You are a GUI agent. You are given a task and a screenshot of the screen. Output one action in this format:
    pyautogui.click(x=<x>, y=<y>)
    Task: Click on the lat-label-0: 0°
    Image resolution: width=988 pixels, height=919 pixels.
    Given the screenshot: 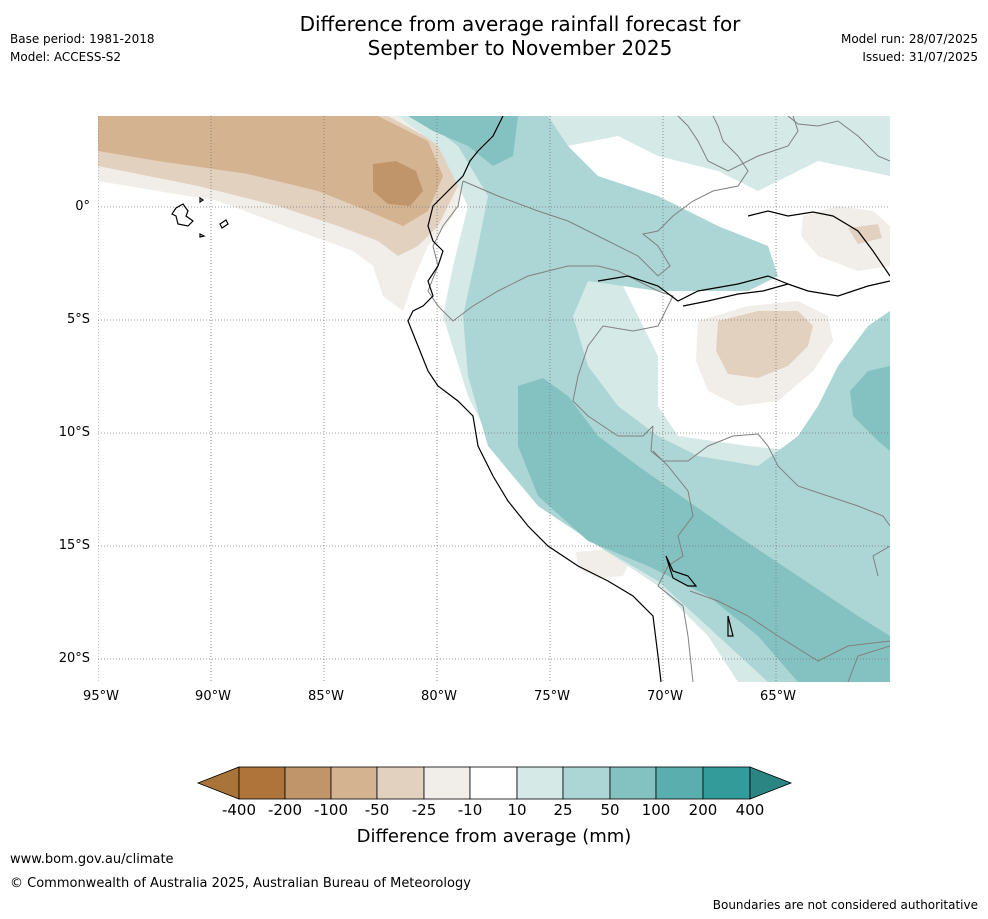 What is the action you would take?
    pyautogui.click(x=82, y=206)
    